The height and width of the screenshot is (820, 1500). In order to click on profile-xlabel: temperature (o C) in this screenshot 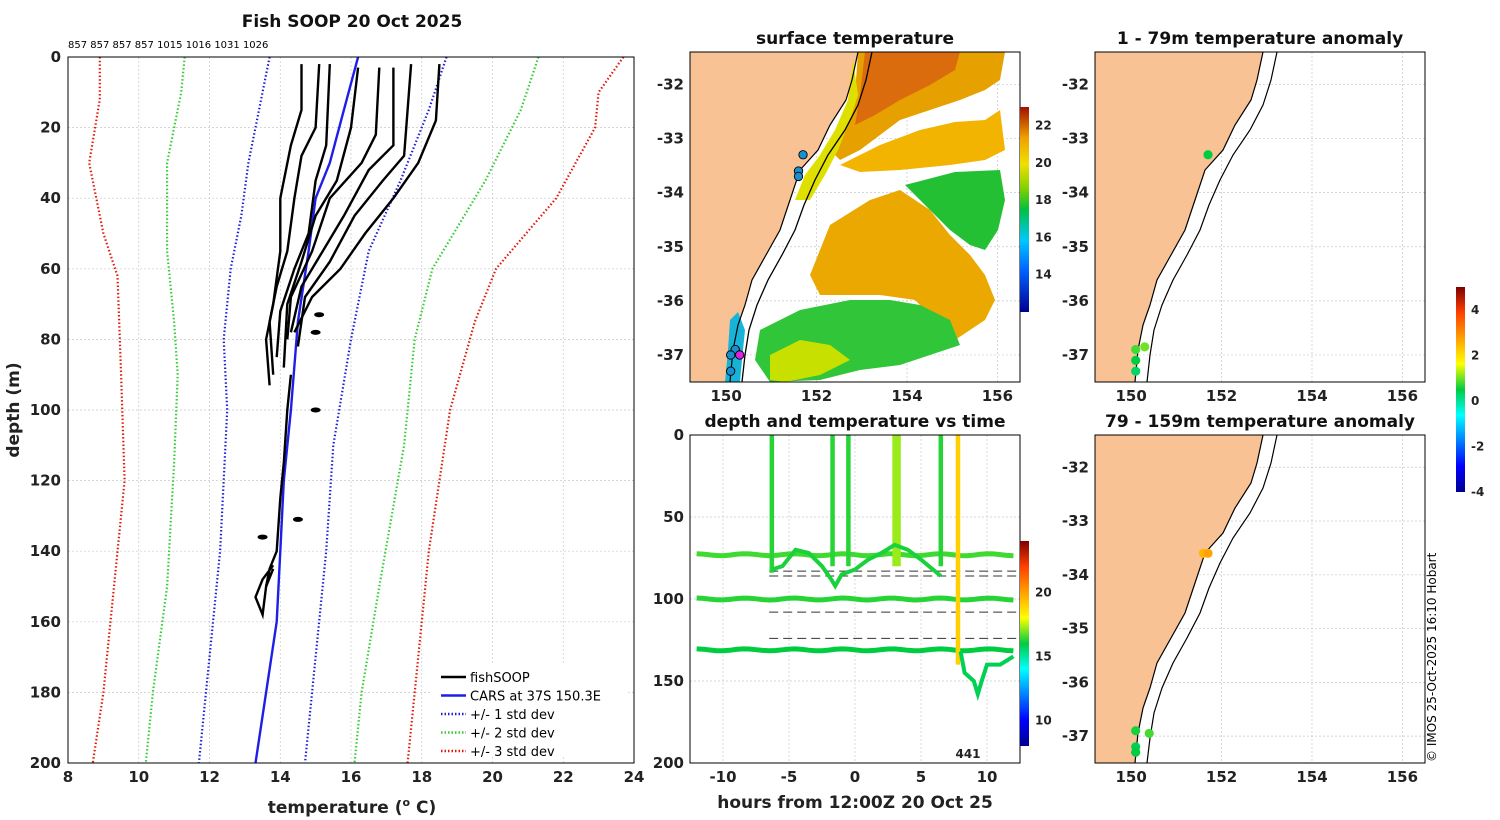, I will do `click(352, 807)`.